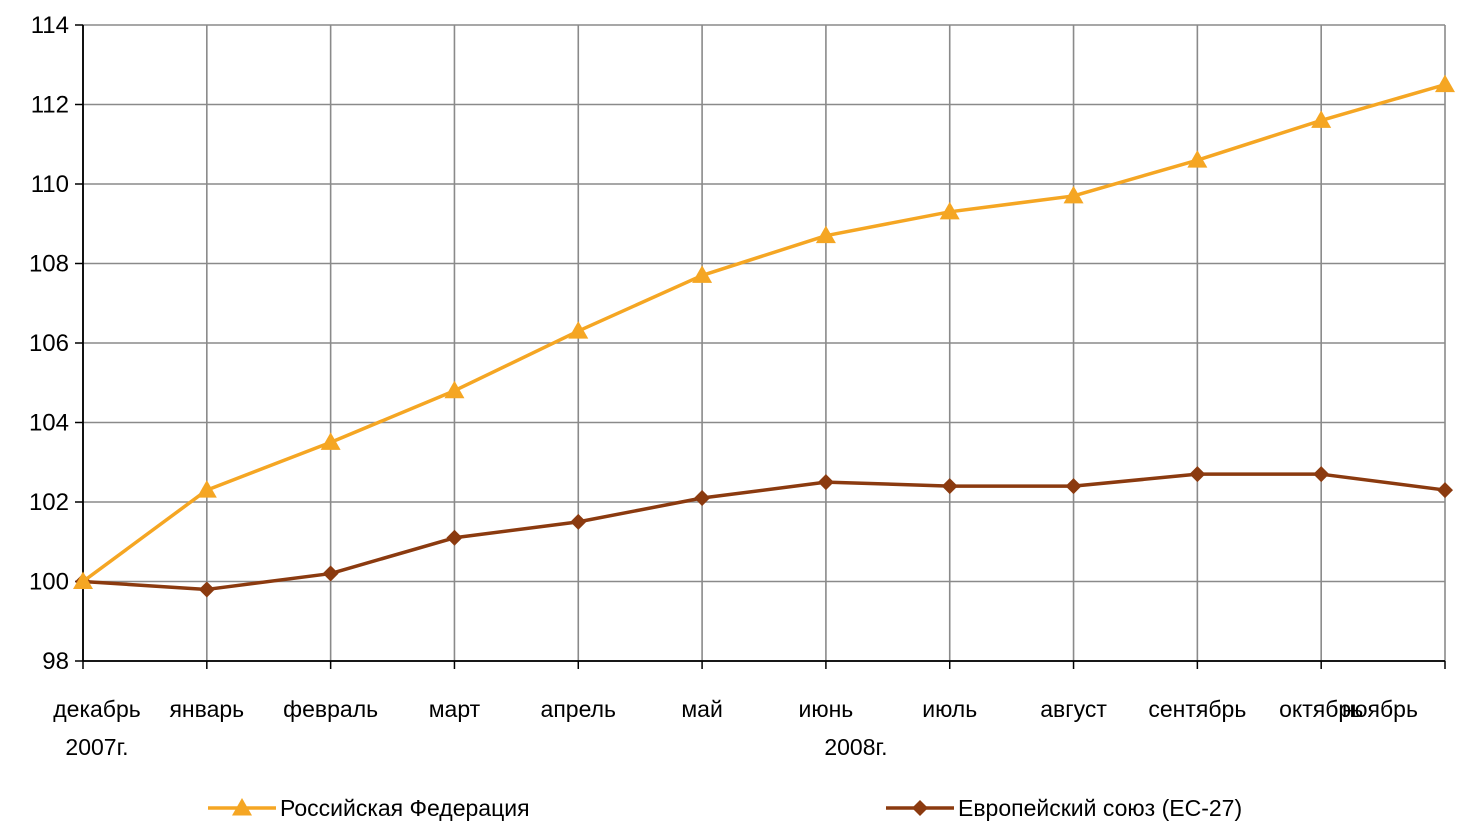 This screenshot has height=824, width=1472. What do you see at coordinates (49, 343) in the screenshot?
I see `y-tick-label: 106` at bounding box center [49, 343].